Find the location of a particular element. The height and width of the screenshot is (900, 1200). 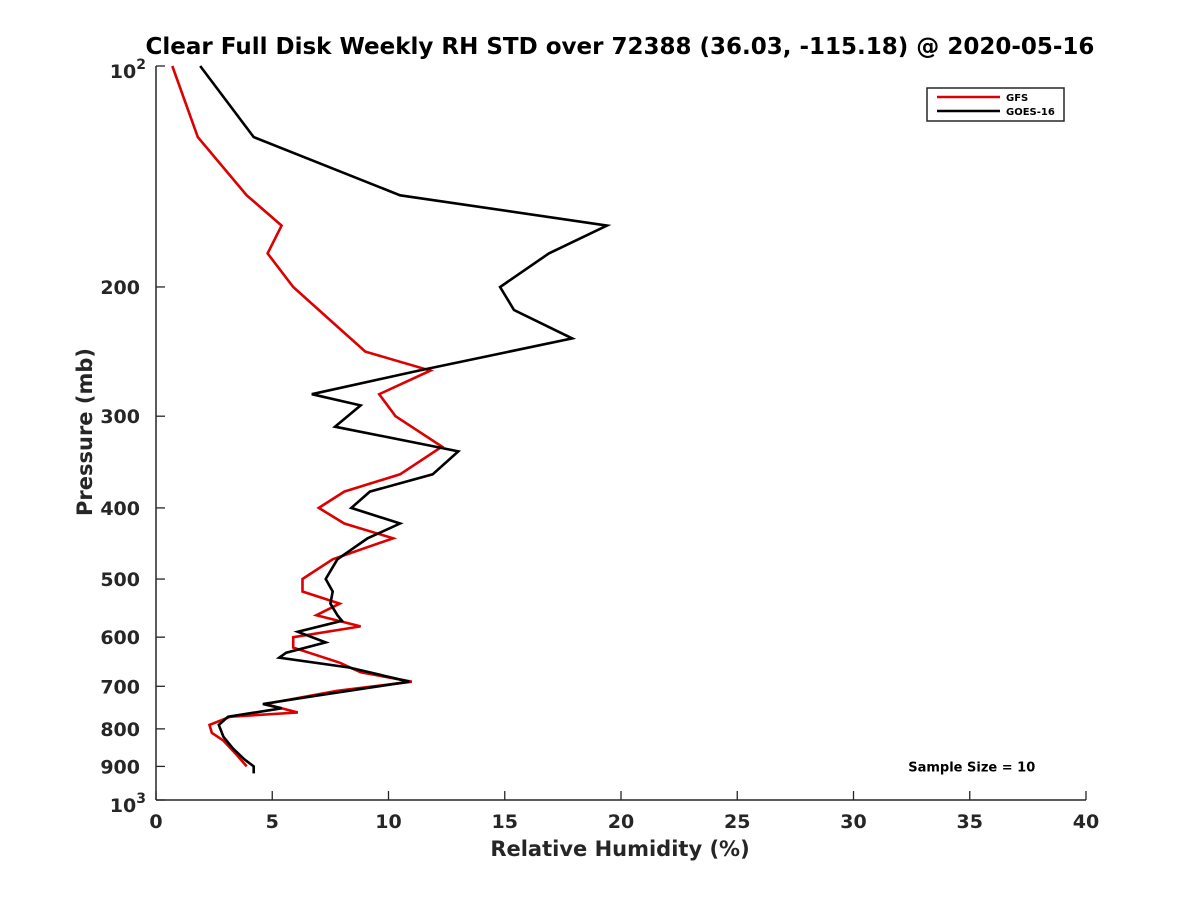

y-tick-label: 700 is located at coordinates (120, 687).